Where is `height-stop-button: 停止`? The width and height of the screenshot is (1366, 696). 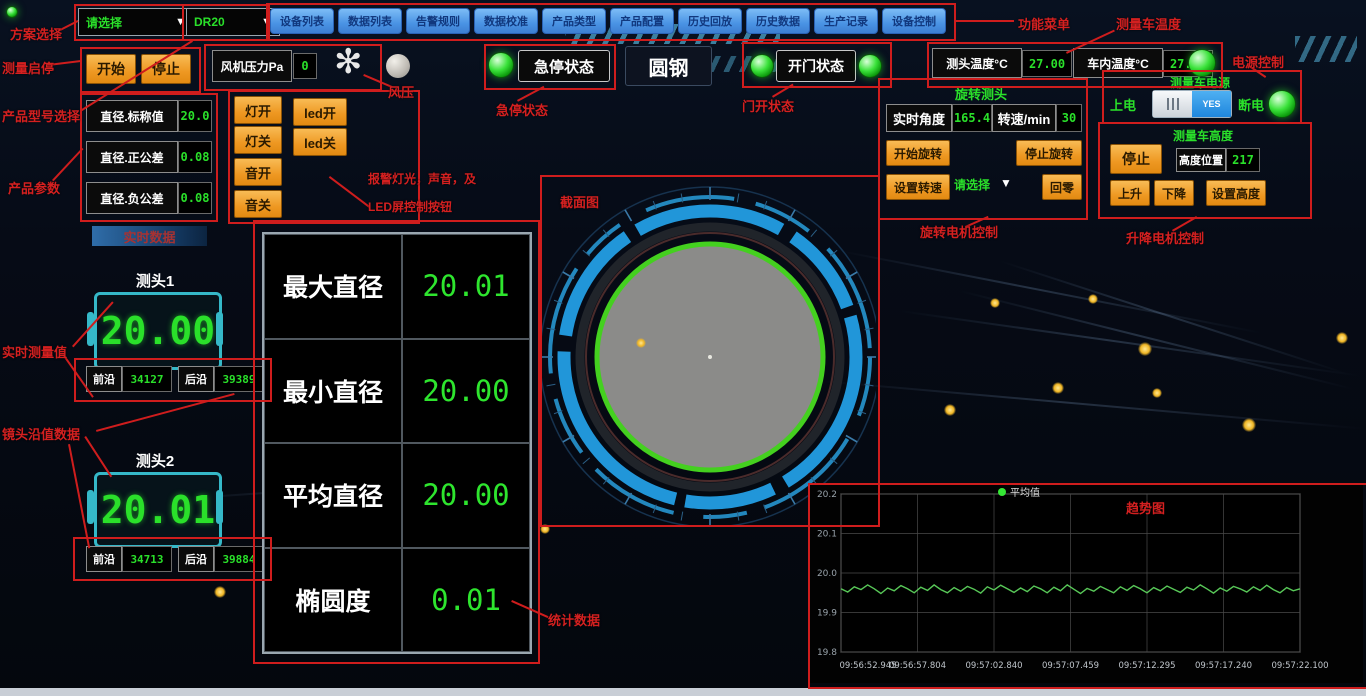
height-stop-button: 停止 is located at coordinates (1136, 159).